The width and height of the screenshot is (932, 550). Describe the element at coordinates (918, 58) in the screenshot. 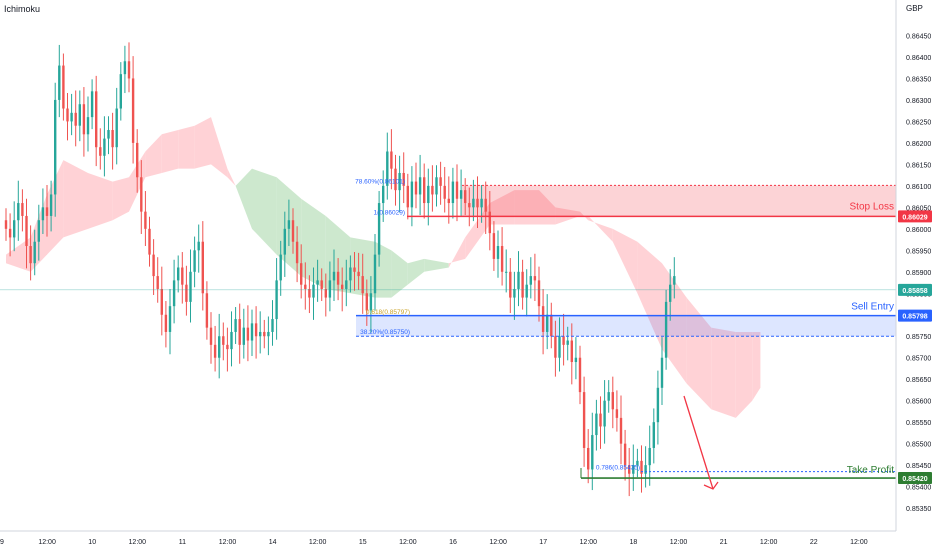

I see `price-tick-label: 0.86400` at that location.